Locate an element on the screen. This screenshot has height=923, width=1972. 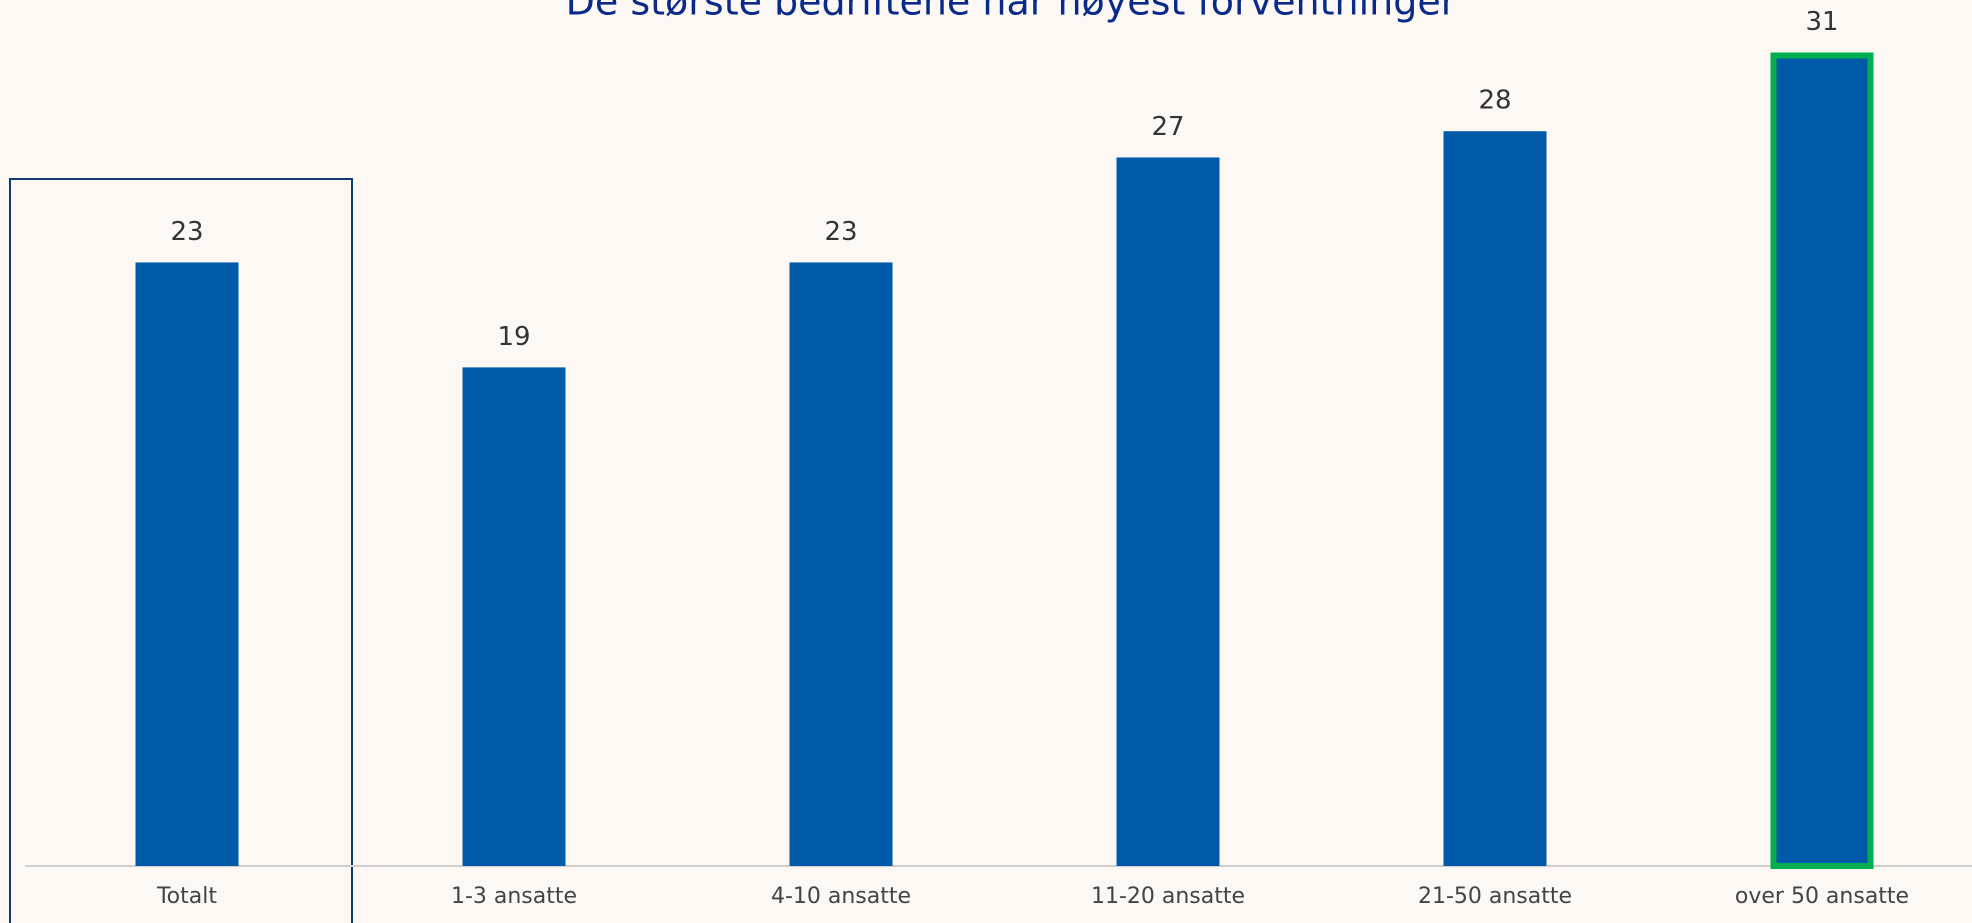
x-tick-label: 11-20 ansatte is located at coordinates (1168, 896).